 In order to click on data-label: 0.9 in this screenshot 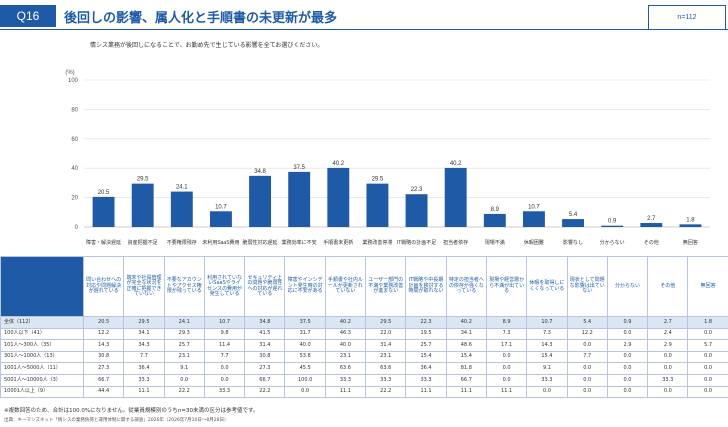, I will do `click(612, 222)`.